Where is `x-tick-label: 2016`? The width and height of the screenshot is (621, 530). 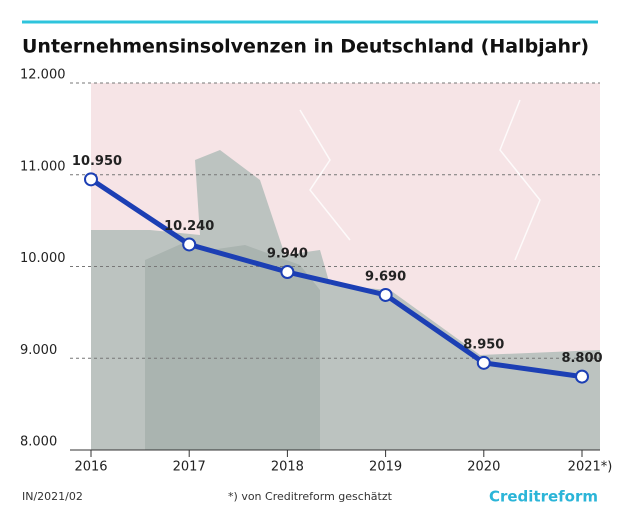
x-tick-label: 2016 is located at coordinates (90, 467).